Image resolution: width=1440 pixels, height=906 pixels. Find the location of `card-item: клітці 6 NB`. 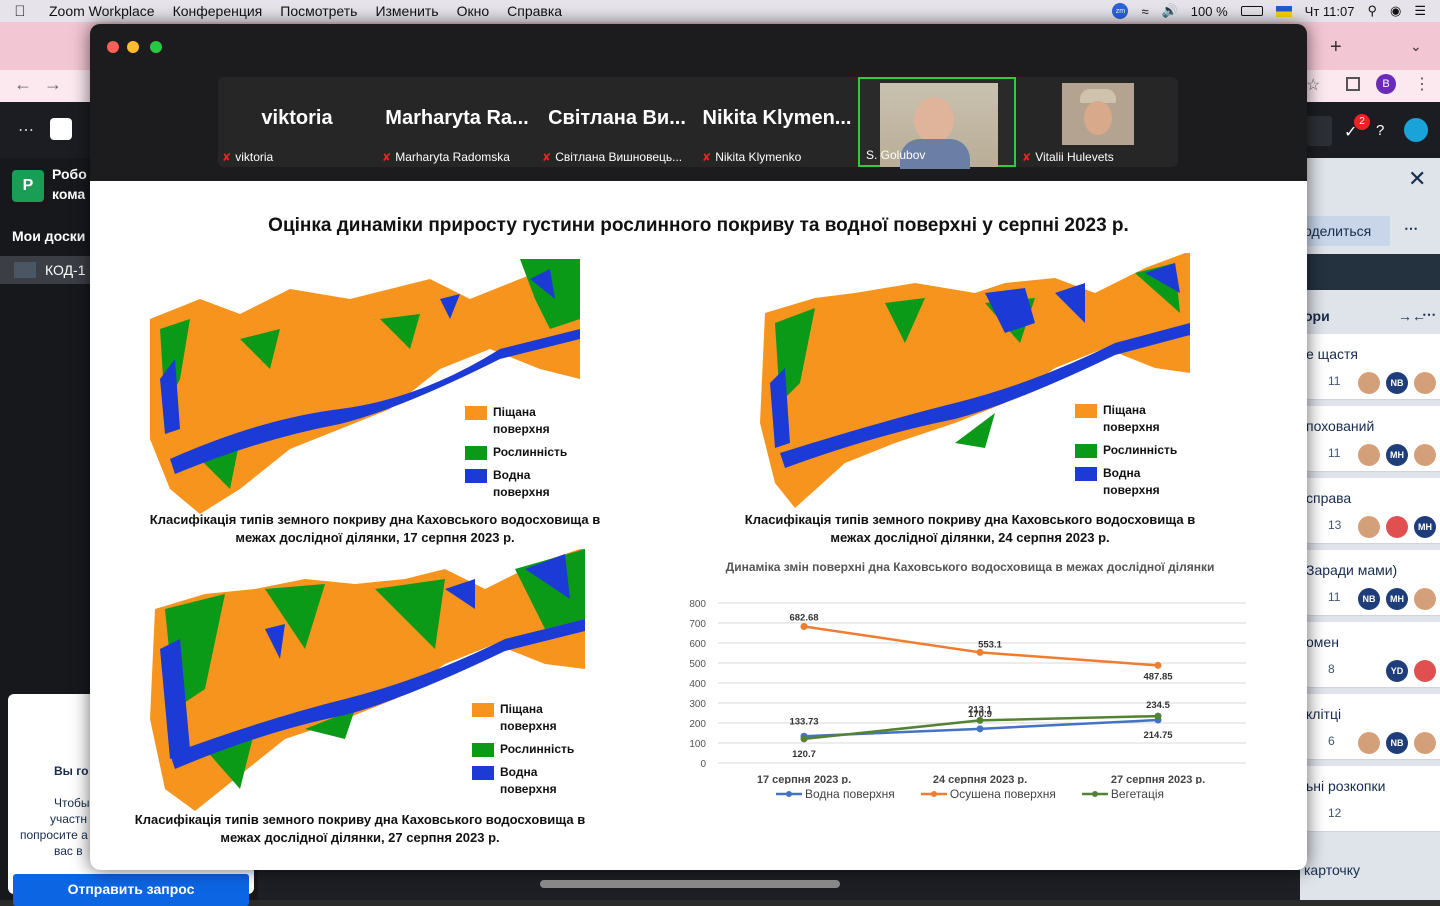

card-item: клітці 6 NB is located at coordinates (1370, 727).